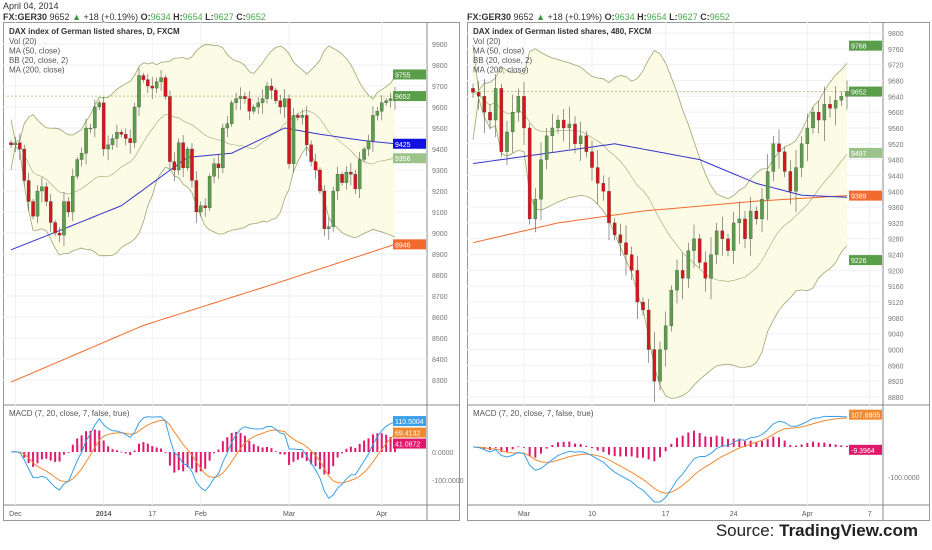 This screenshot has height=550, width=932. What do you see at coordinates (896, 208) in the screenshot?
I see `y-tick-label: 9360` at bounding box center [896, 208].